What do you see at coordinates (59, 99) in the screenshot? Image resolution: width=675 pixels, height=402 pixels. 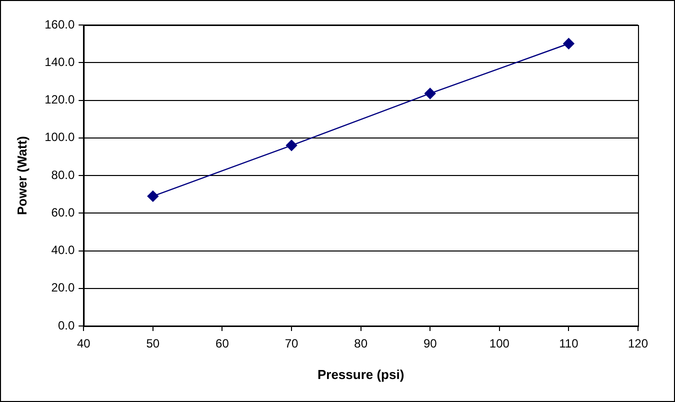 I see `y-tick-label: 120.0` at bounding box center [59, 99].